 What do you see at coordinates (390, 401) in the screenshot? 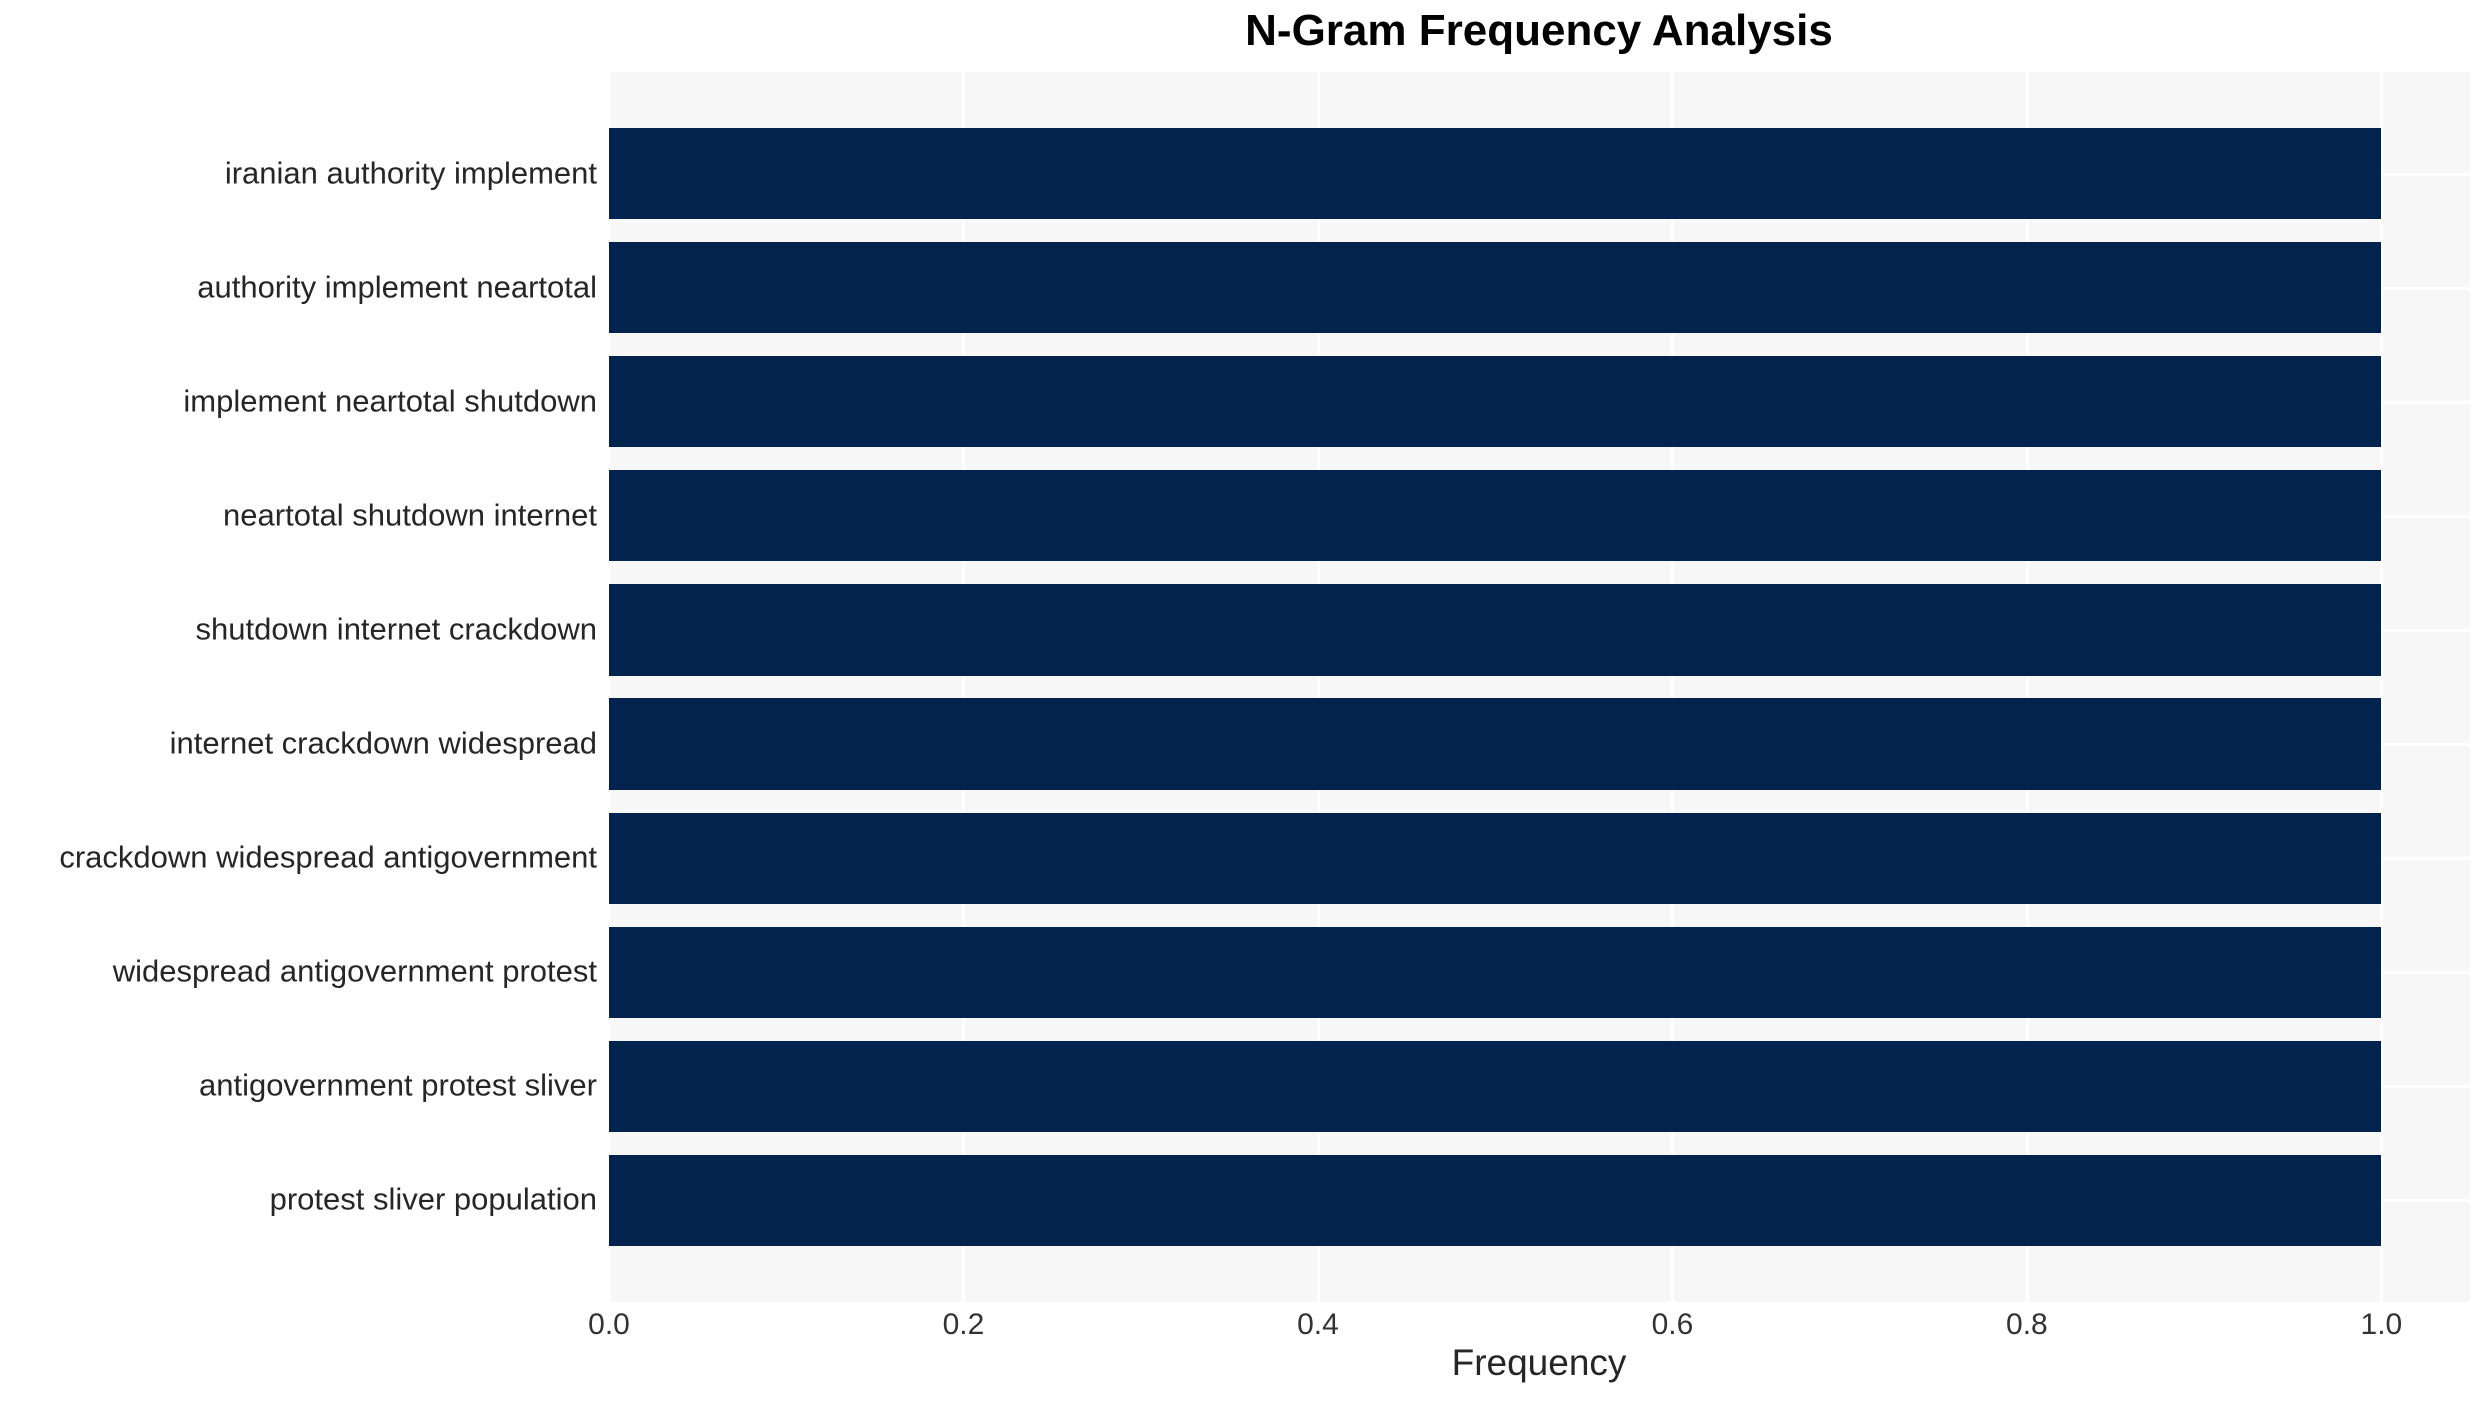
I see `y-tick-label: implement neartotal shutdown` at bounding box center [390, 401].